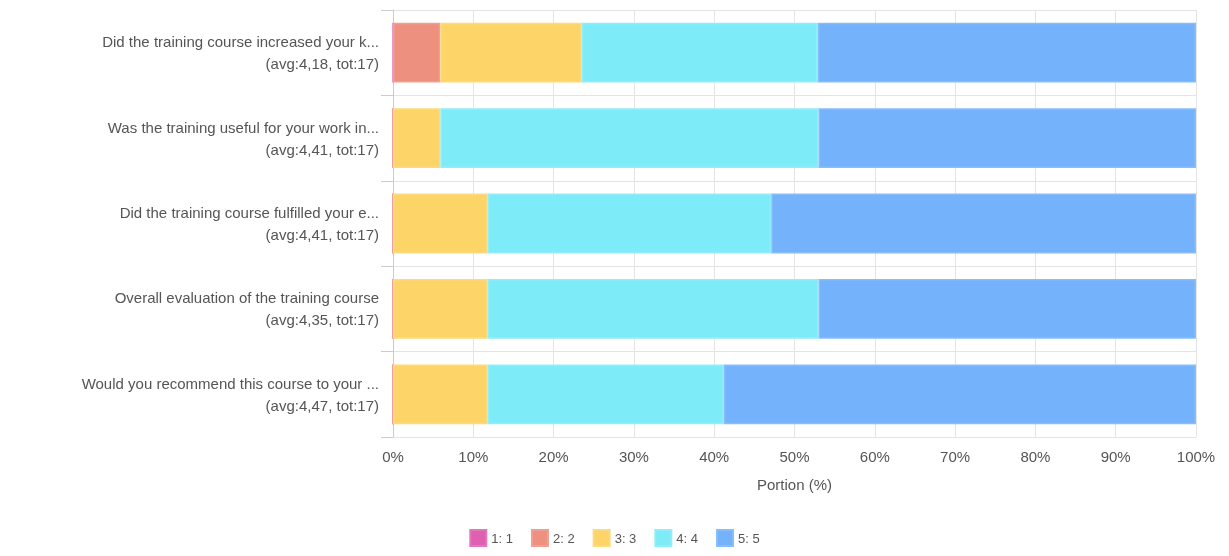 This screenshot has width=1229, height=556. I want to click on legend-label: 1, so click(502, 538).